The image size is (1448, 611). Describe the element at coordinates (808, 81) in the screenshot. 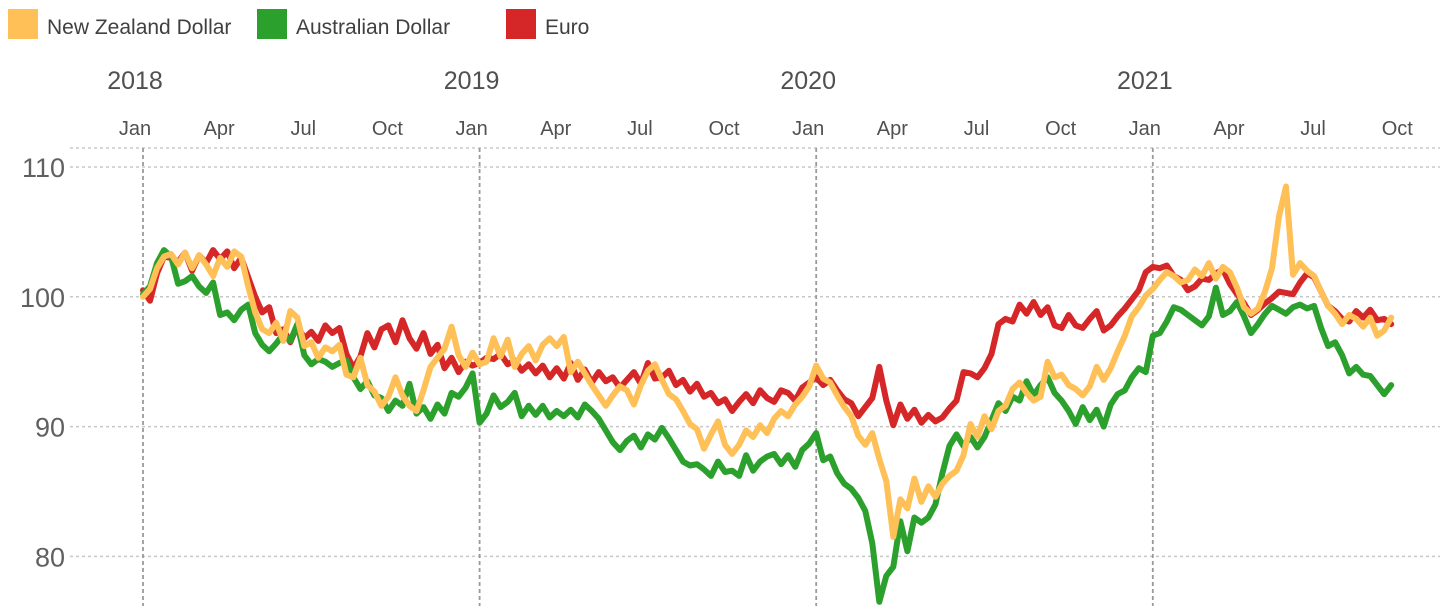

I see `year-label-2020: 2020` at that location.